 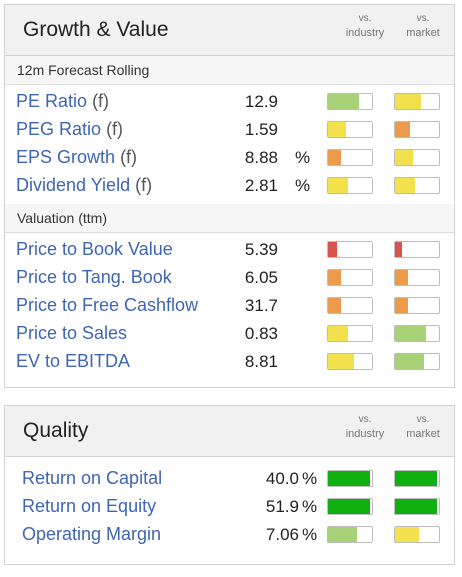 I want to click on section-header: 12m Forecast Rolling, so click(x=229, y=70).